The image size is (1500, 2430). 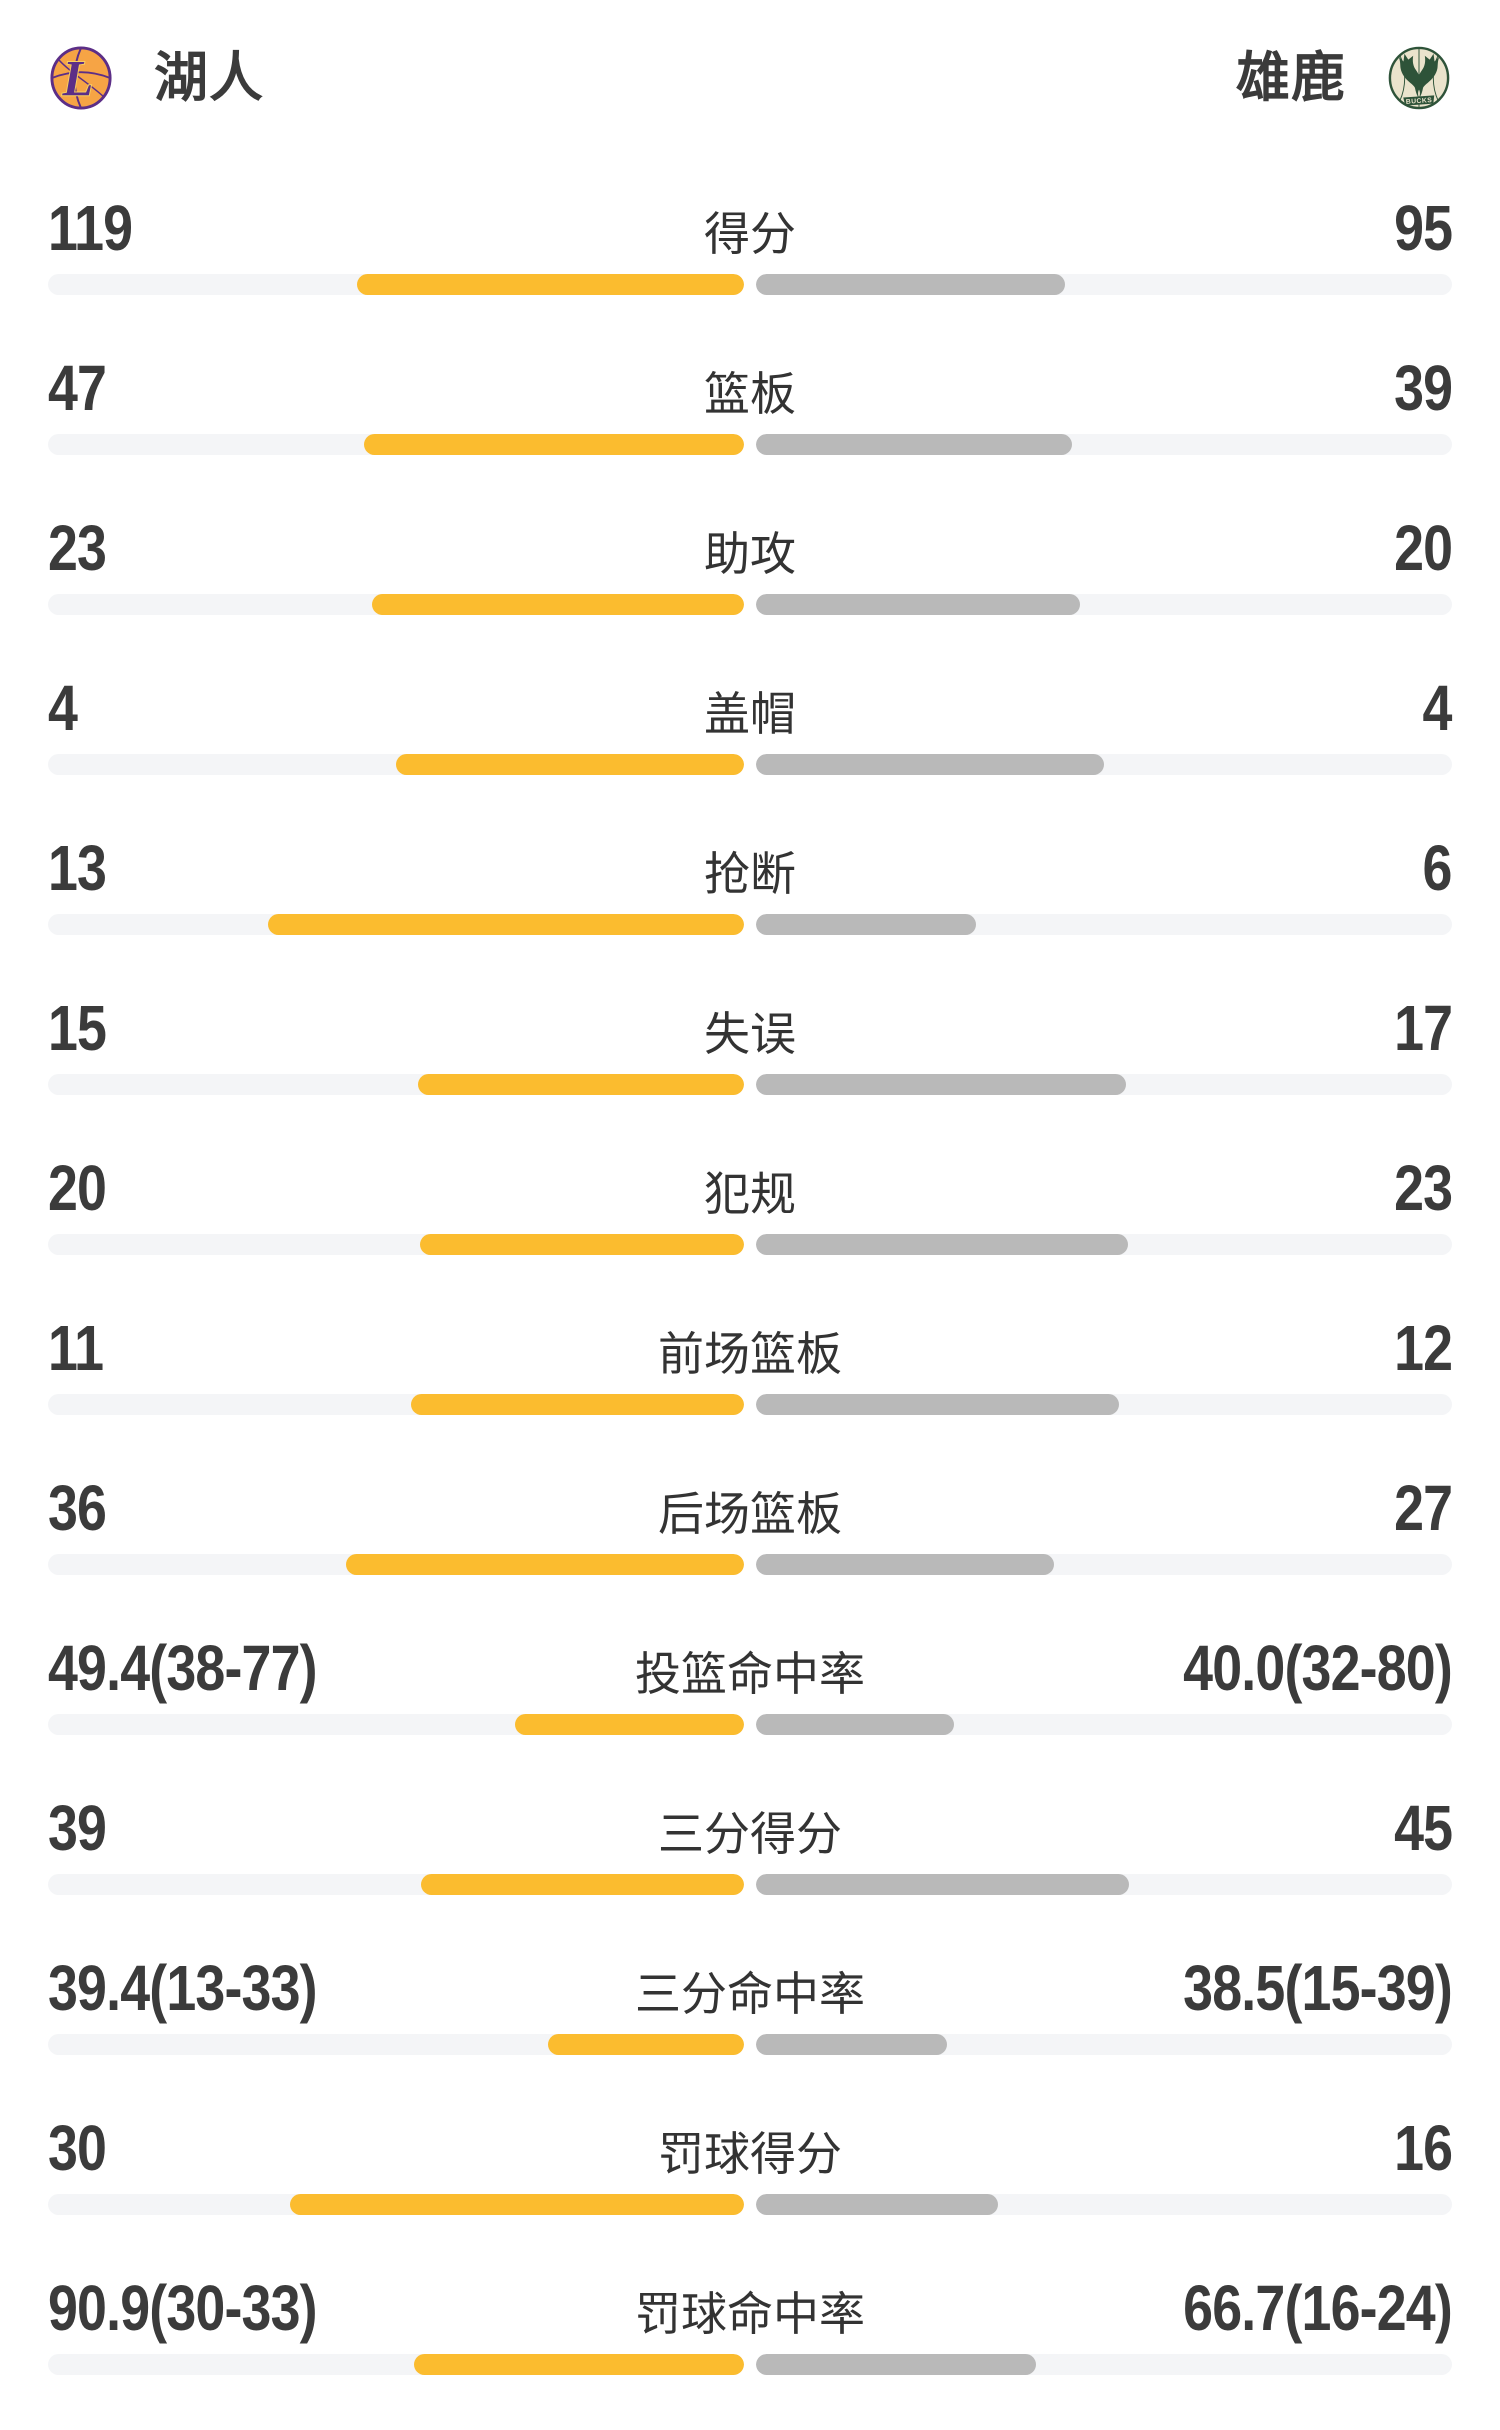 I want to click on away-value: 17, so click(x=1423, y=1028).